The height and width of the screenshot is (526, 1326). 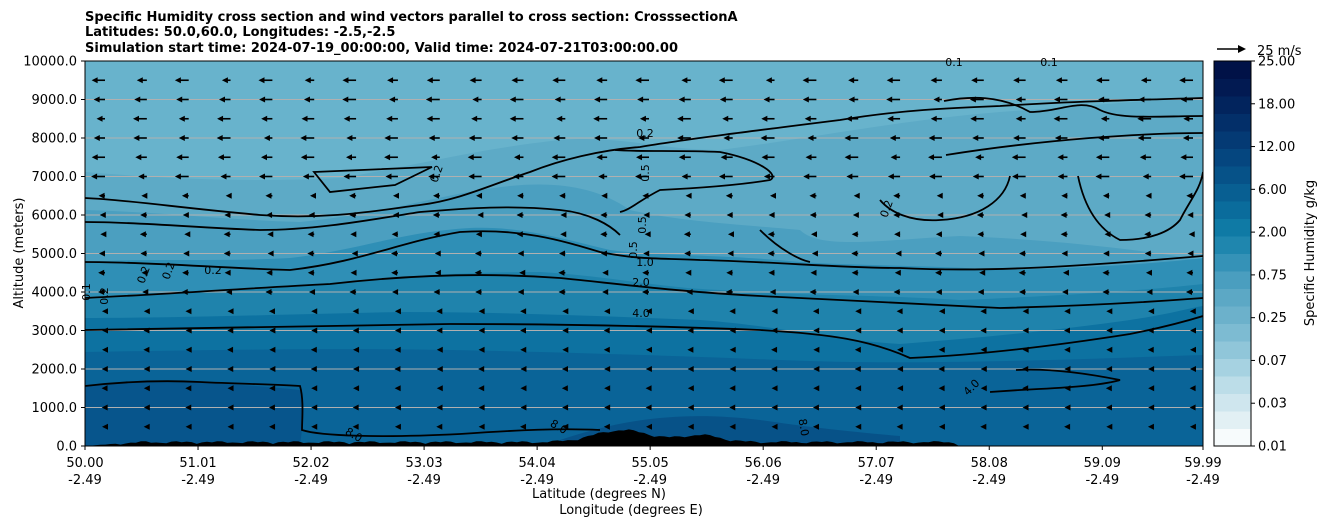 I want to click on contour-label: 0.2, so click(x=645, y=133).